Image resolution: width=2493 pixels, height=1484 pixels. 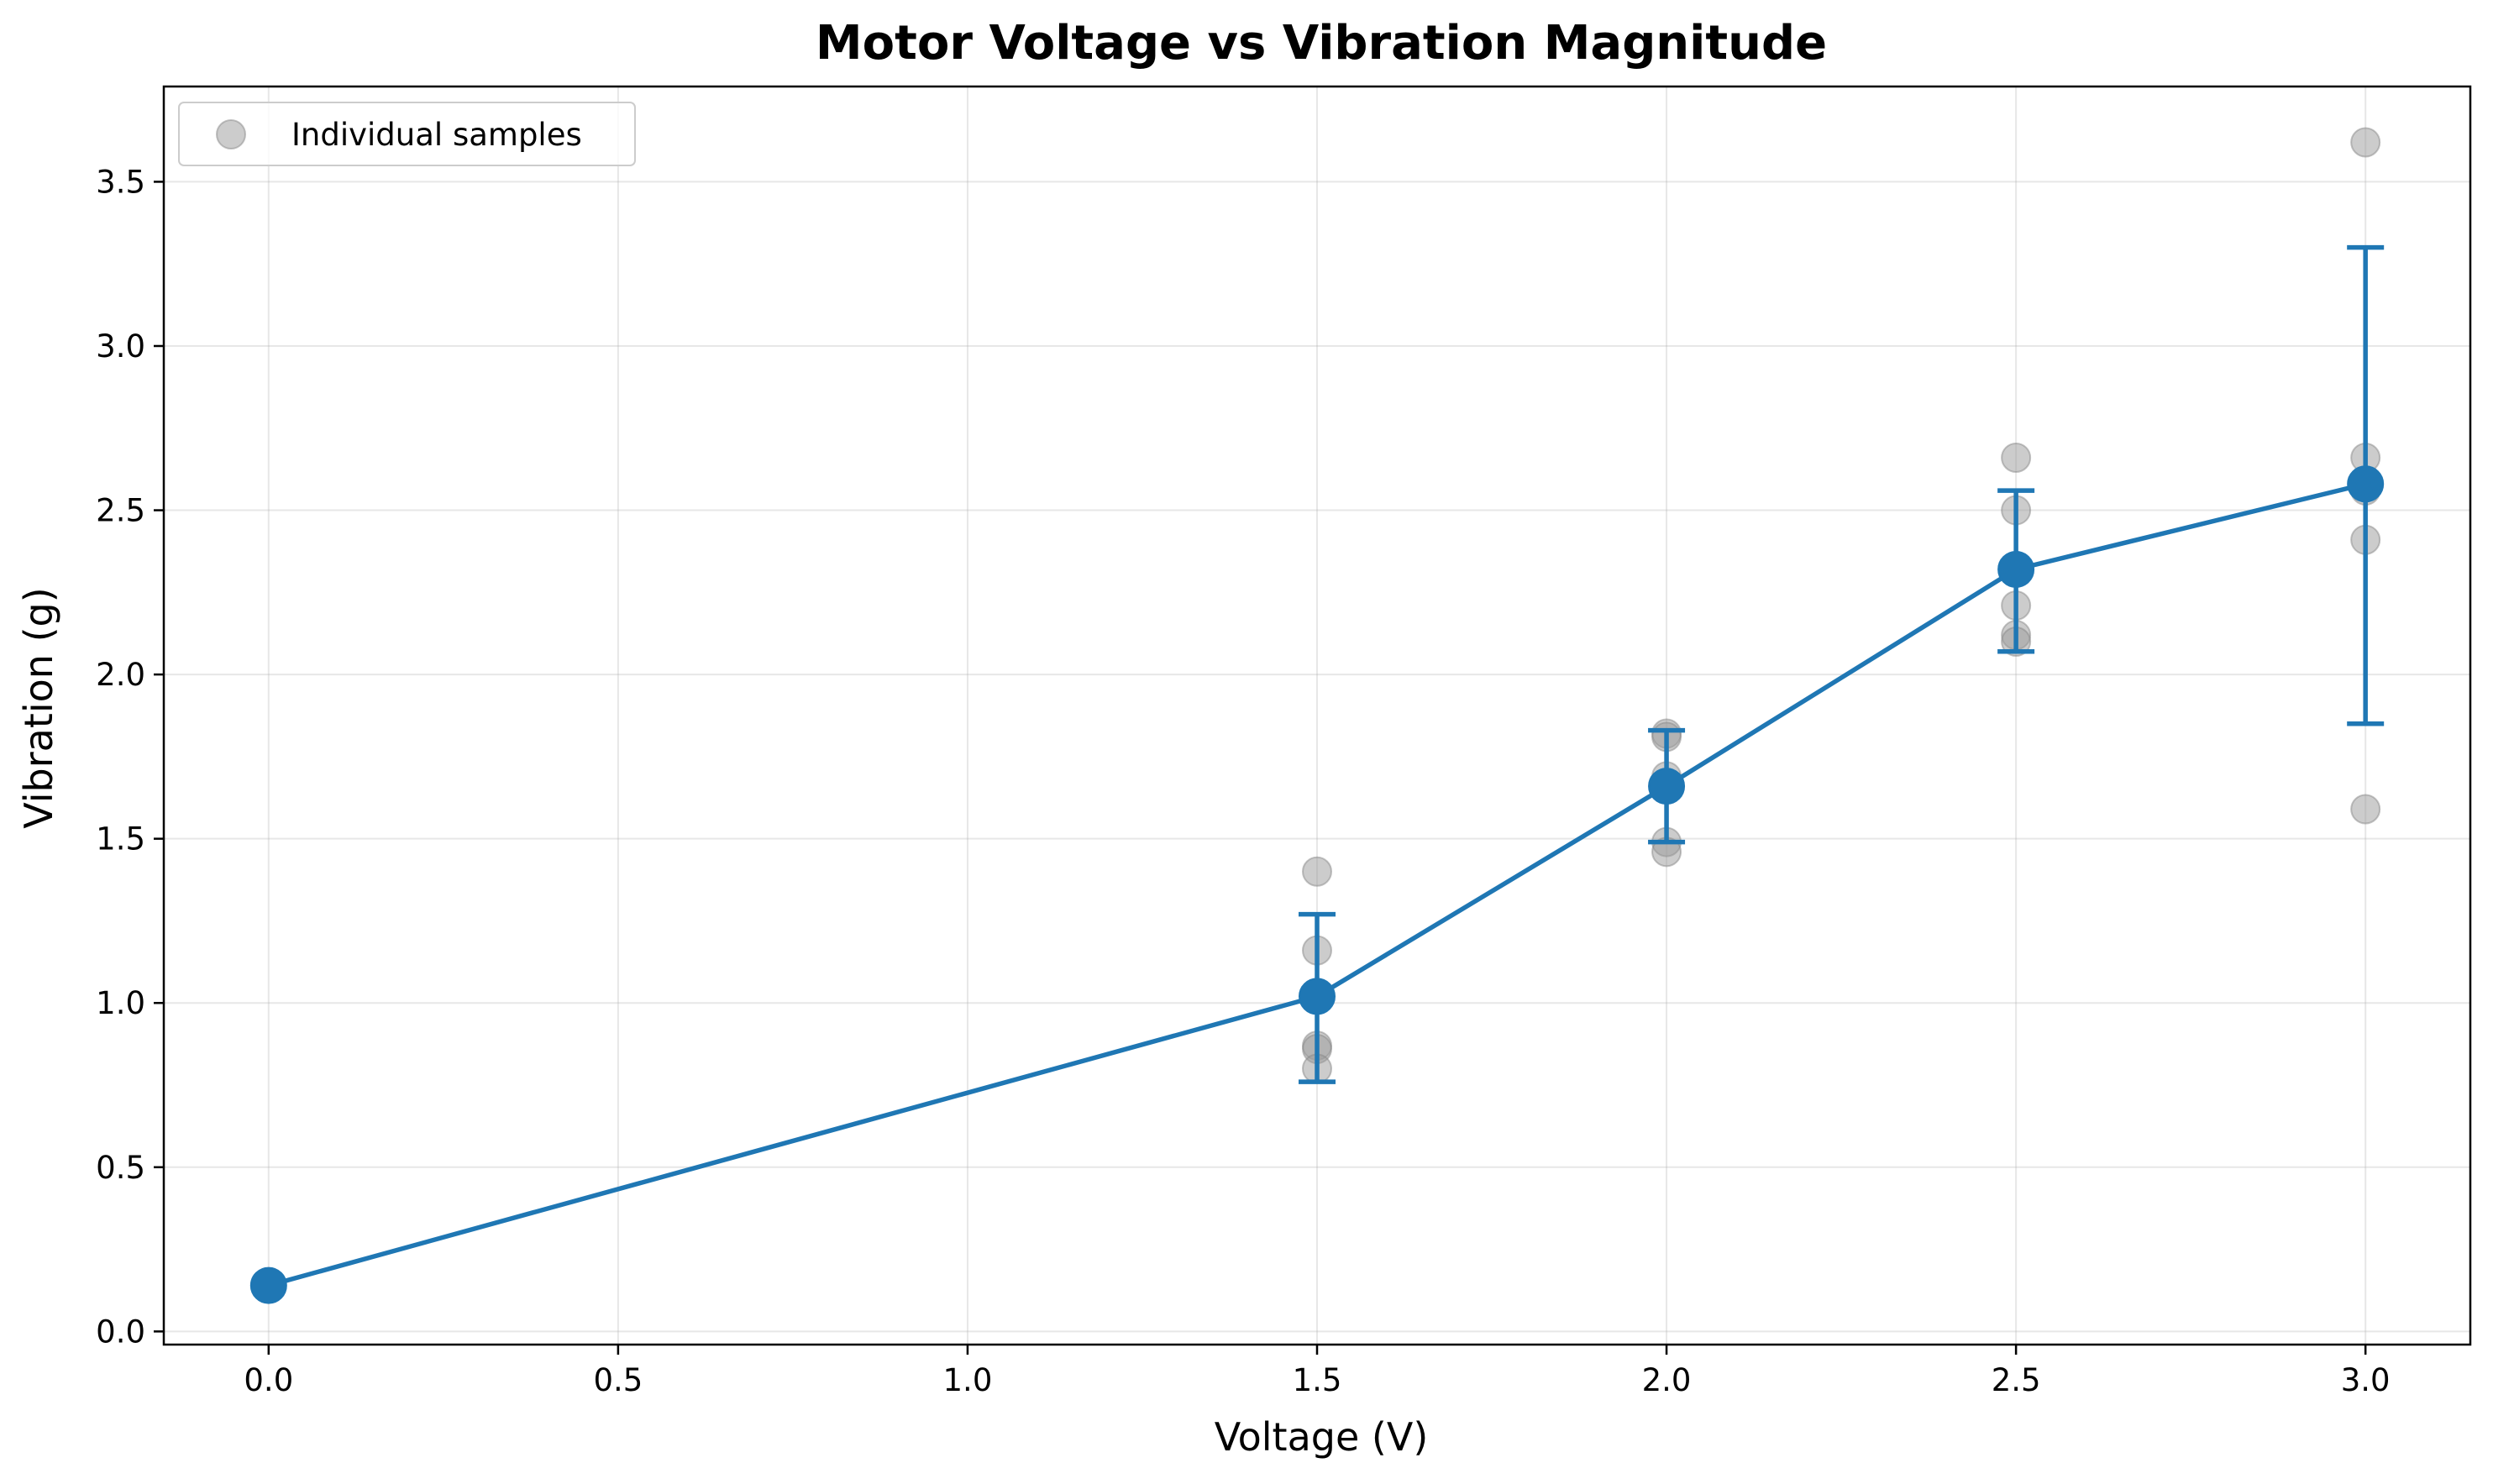 I want to click on x-tick-label: 1.0, so click(x=968, y=1380).